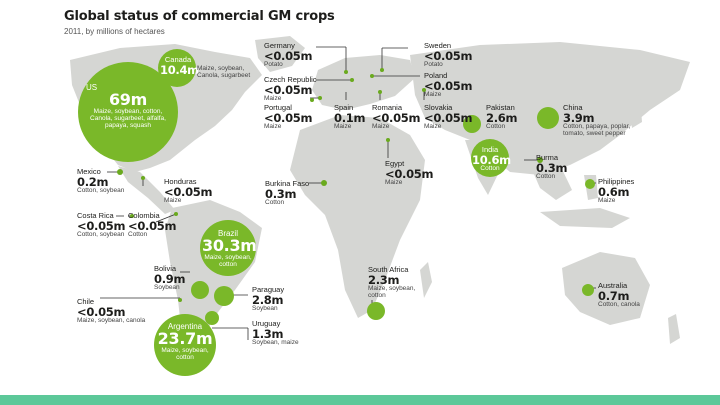  Describe the element at coordinates (224, 72) in the screenshot. I see `label-canada-crops: Maize, soybean, Canola, sugarbeet` at that location.